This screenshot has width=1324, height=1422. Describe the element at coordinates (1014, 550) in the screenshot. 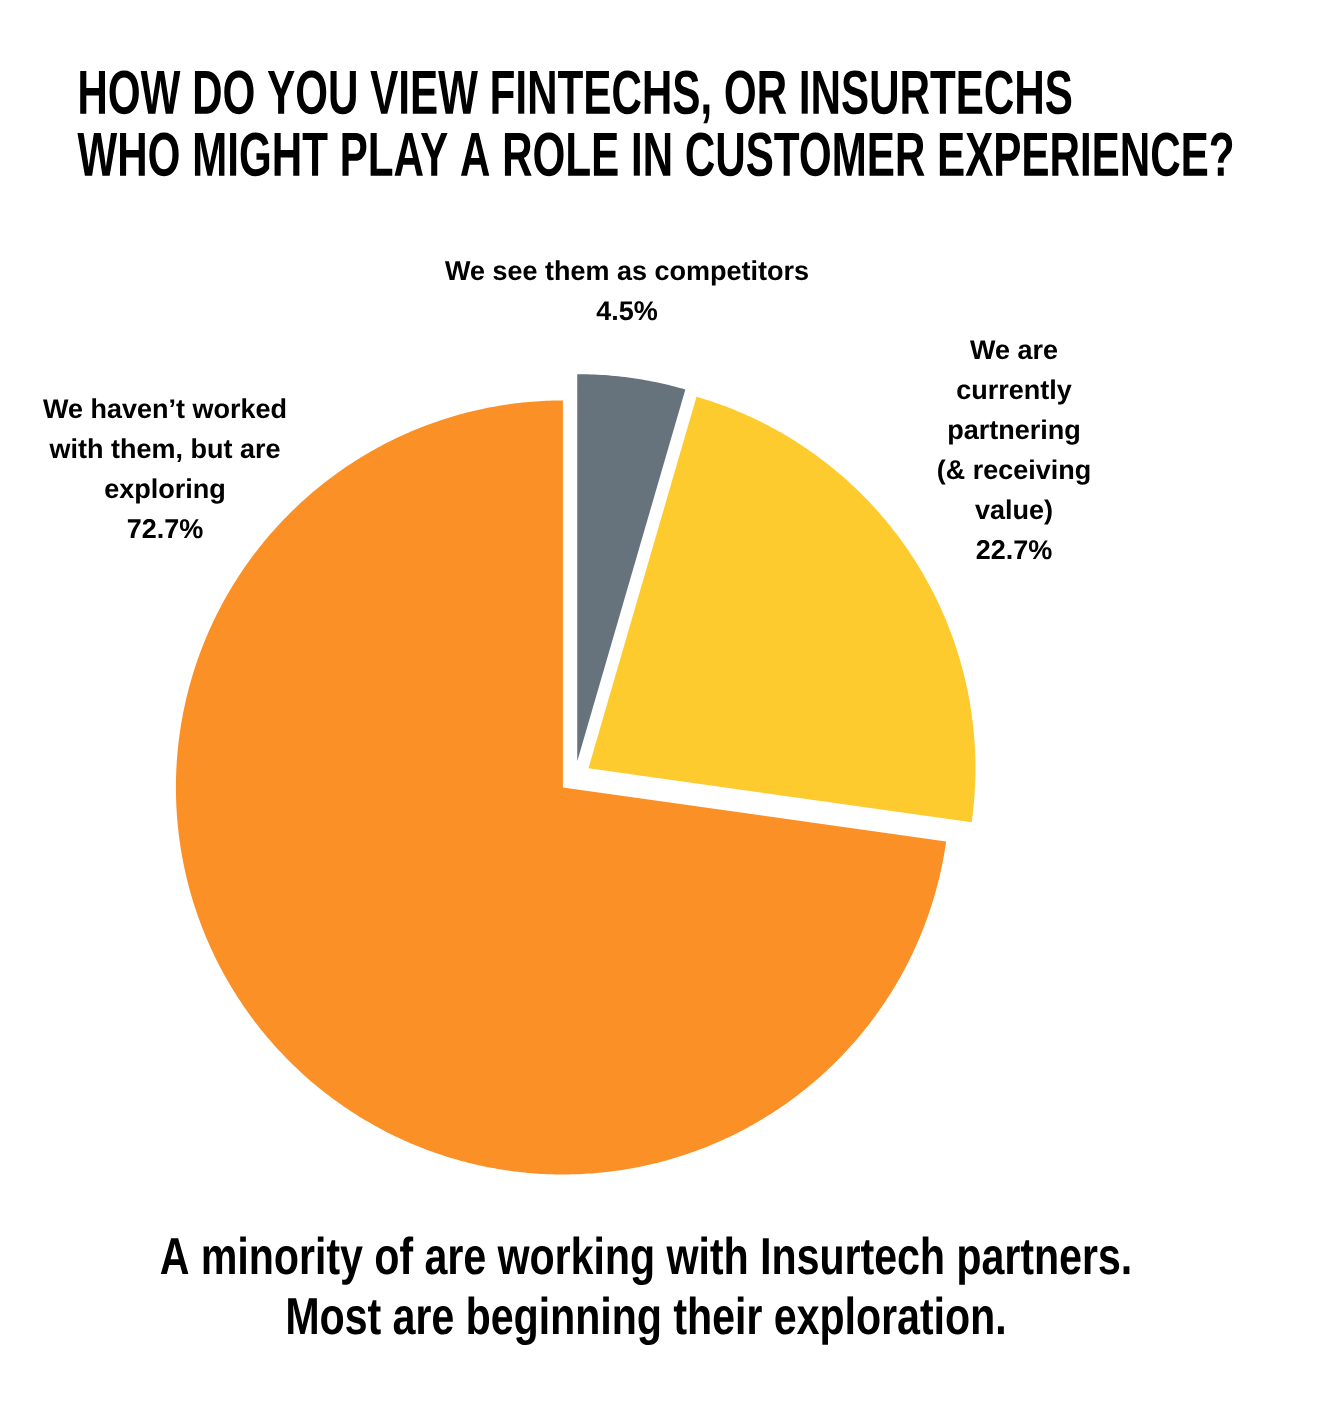

I see `data-label: 22.7%` at that location.